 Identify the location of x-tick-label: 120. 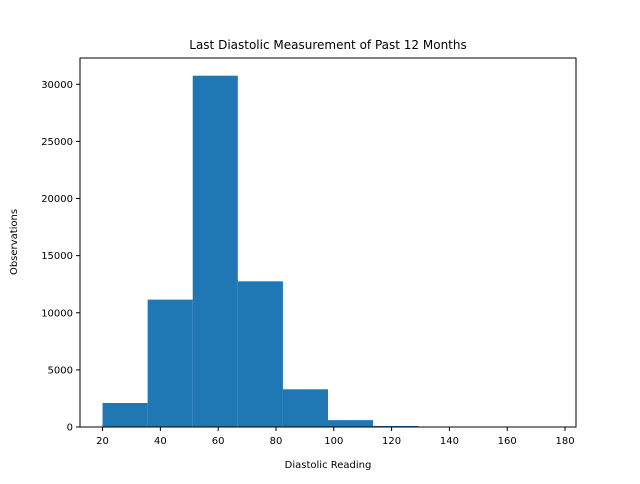
(391, 441).